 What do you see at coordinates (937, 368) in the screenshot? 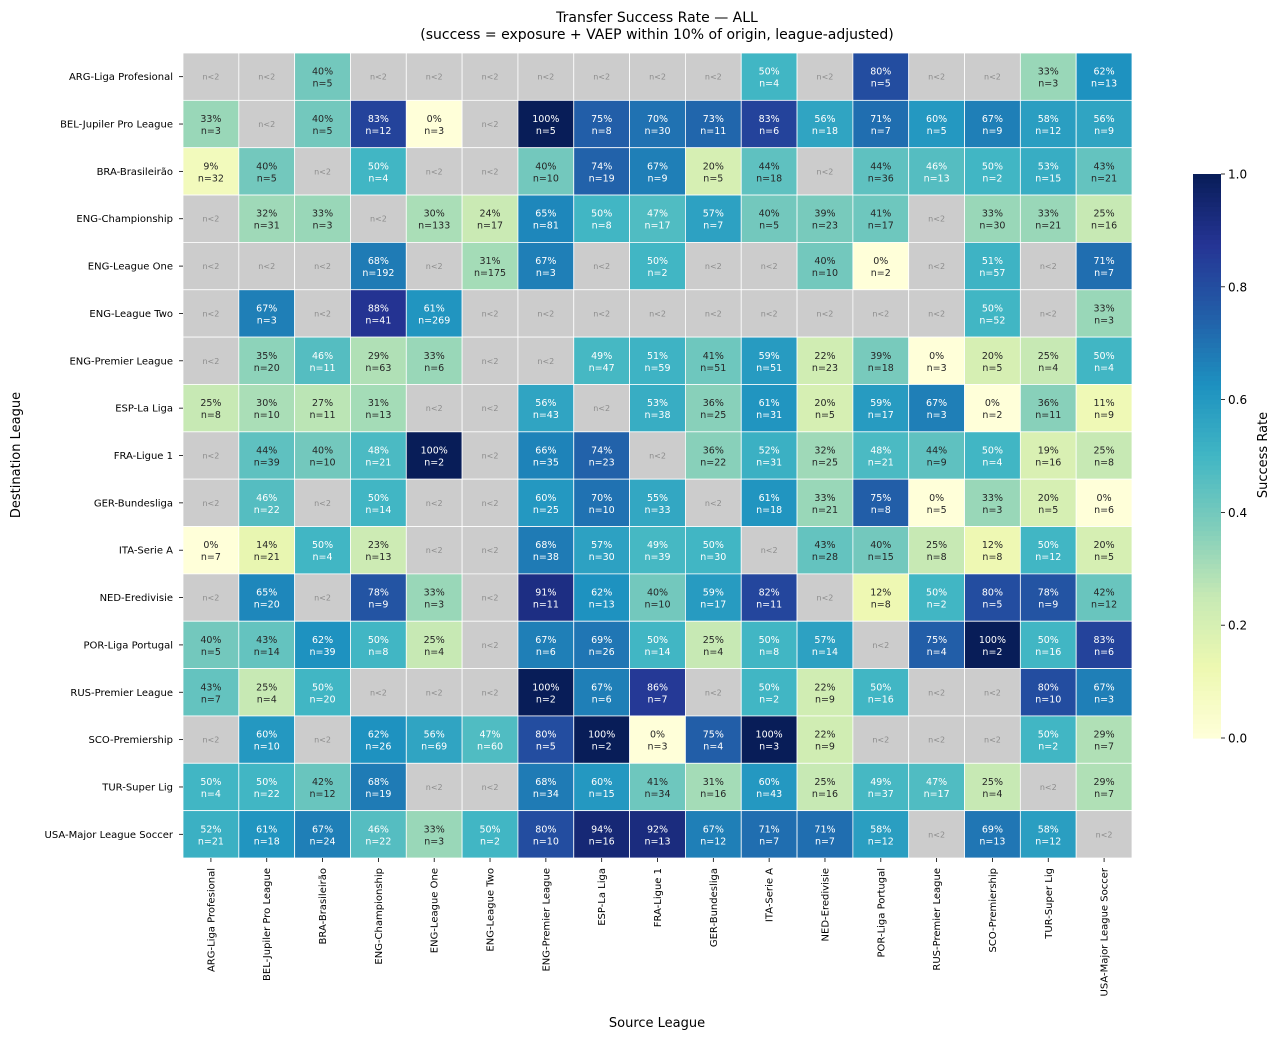
I see `cell-count-label: n=3` at bounding box center [937, 368].